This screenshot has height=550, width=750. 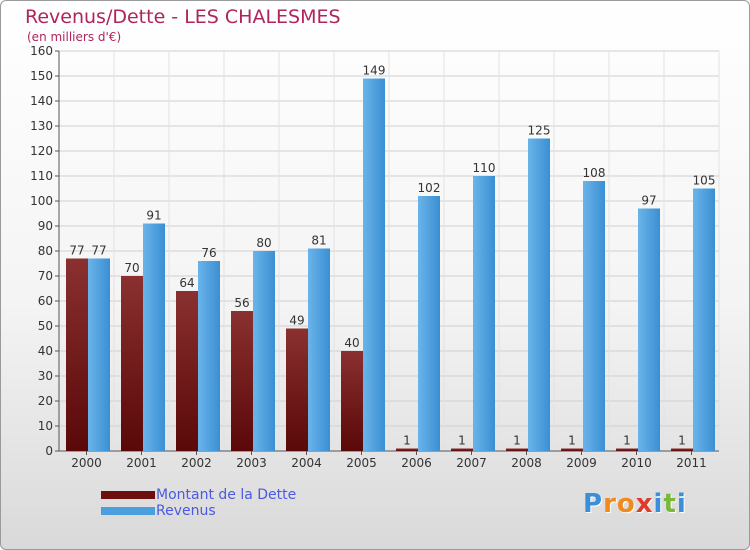 I want to click on data-label: 149, so click(x=374, y=71).